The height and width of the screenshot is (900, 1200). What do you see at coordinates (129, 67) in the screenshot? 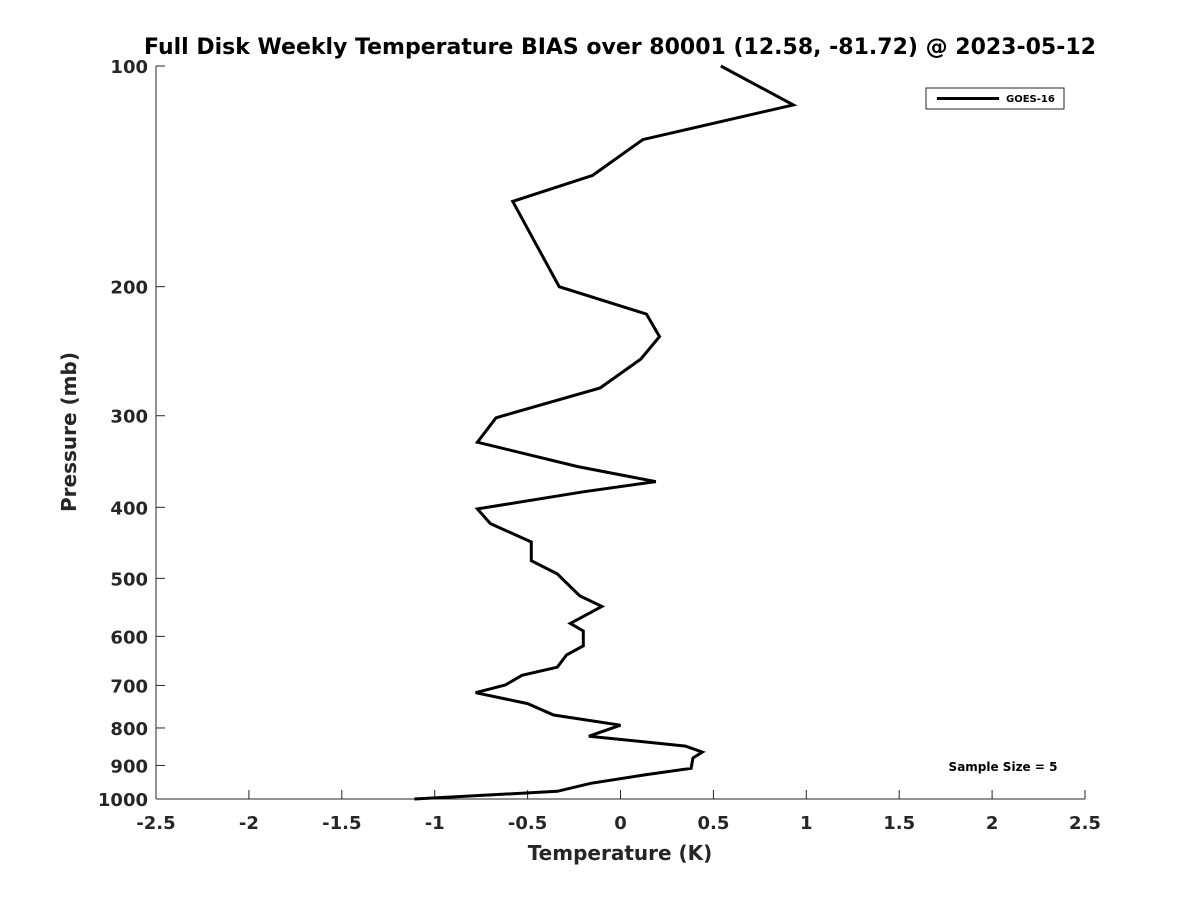
I see `y-tick-label: 100` at bounding box center [129, 67].